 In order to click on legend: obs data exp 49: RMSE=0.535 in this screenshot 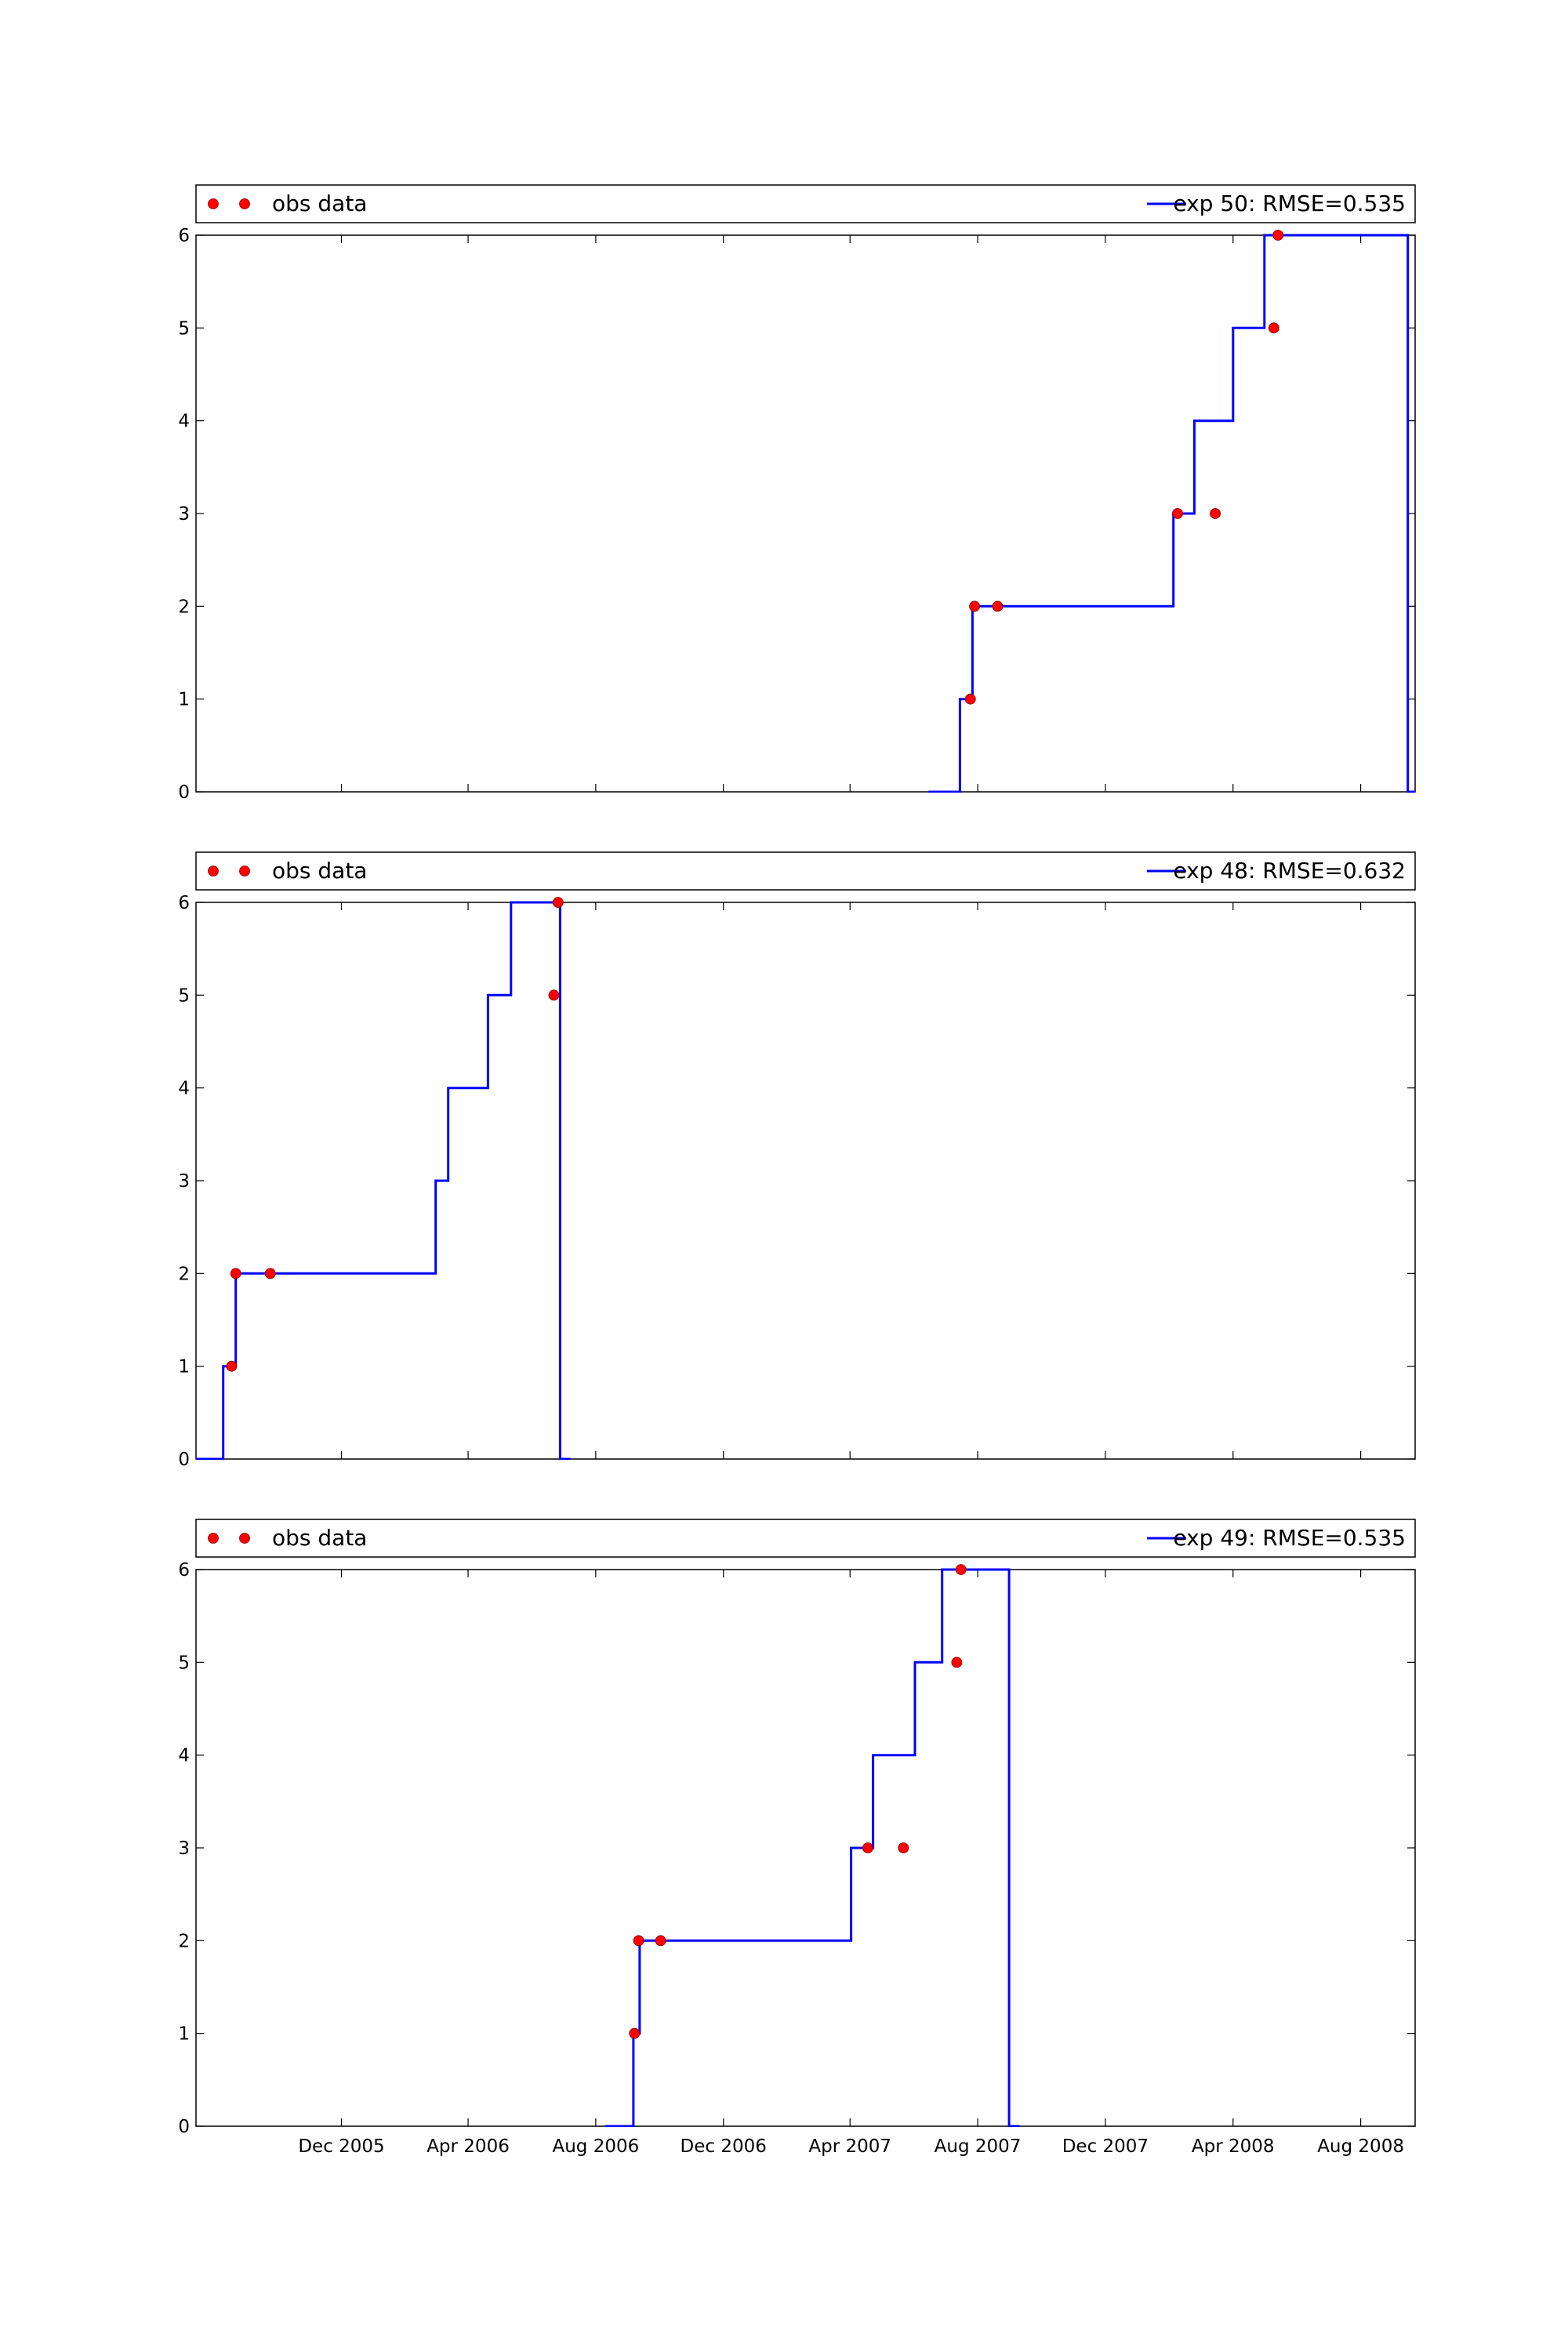, I will do `click(806, 1538)`.